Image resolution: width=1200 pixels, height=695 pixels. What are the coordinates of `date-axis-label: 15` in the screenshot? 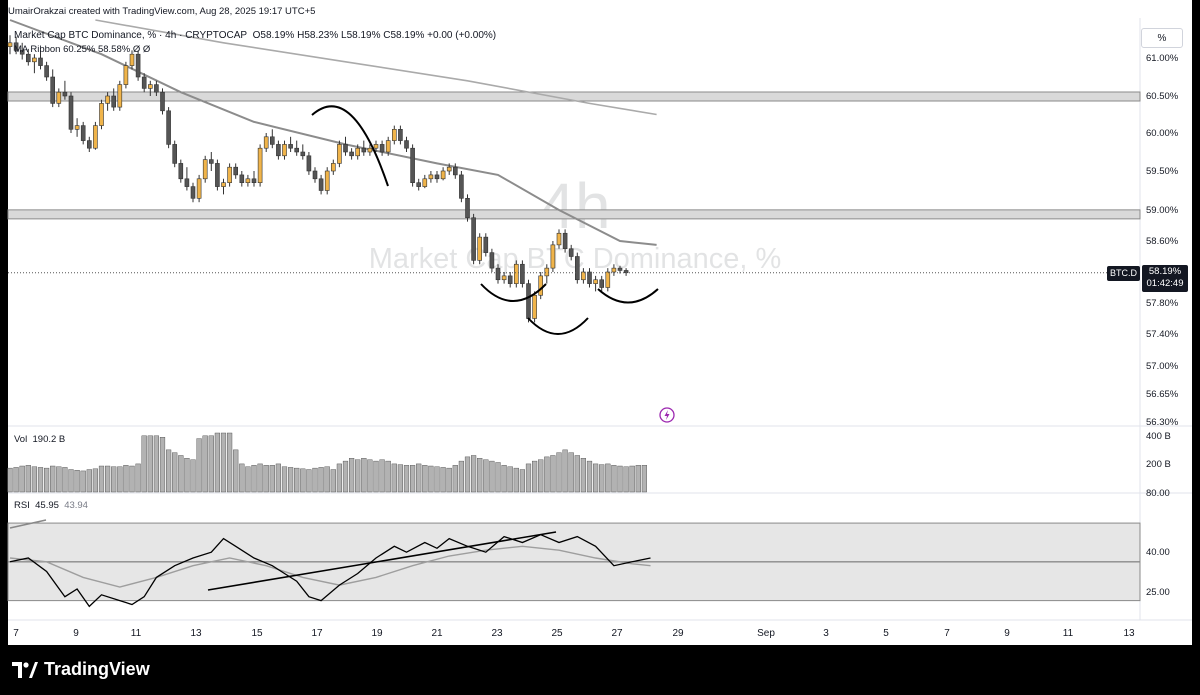 It's located at (257, 633).